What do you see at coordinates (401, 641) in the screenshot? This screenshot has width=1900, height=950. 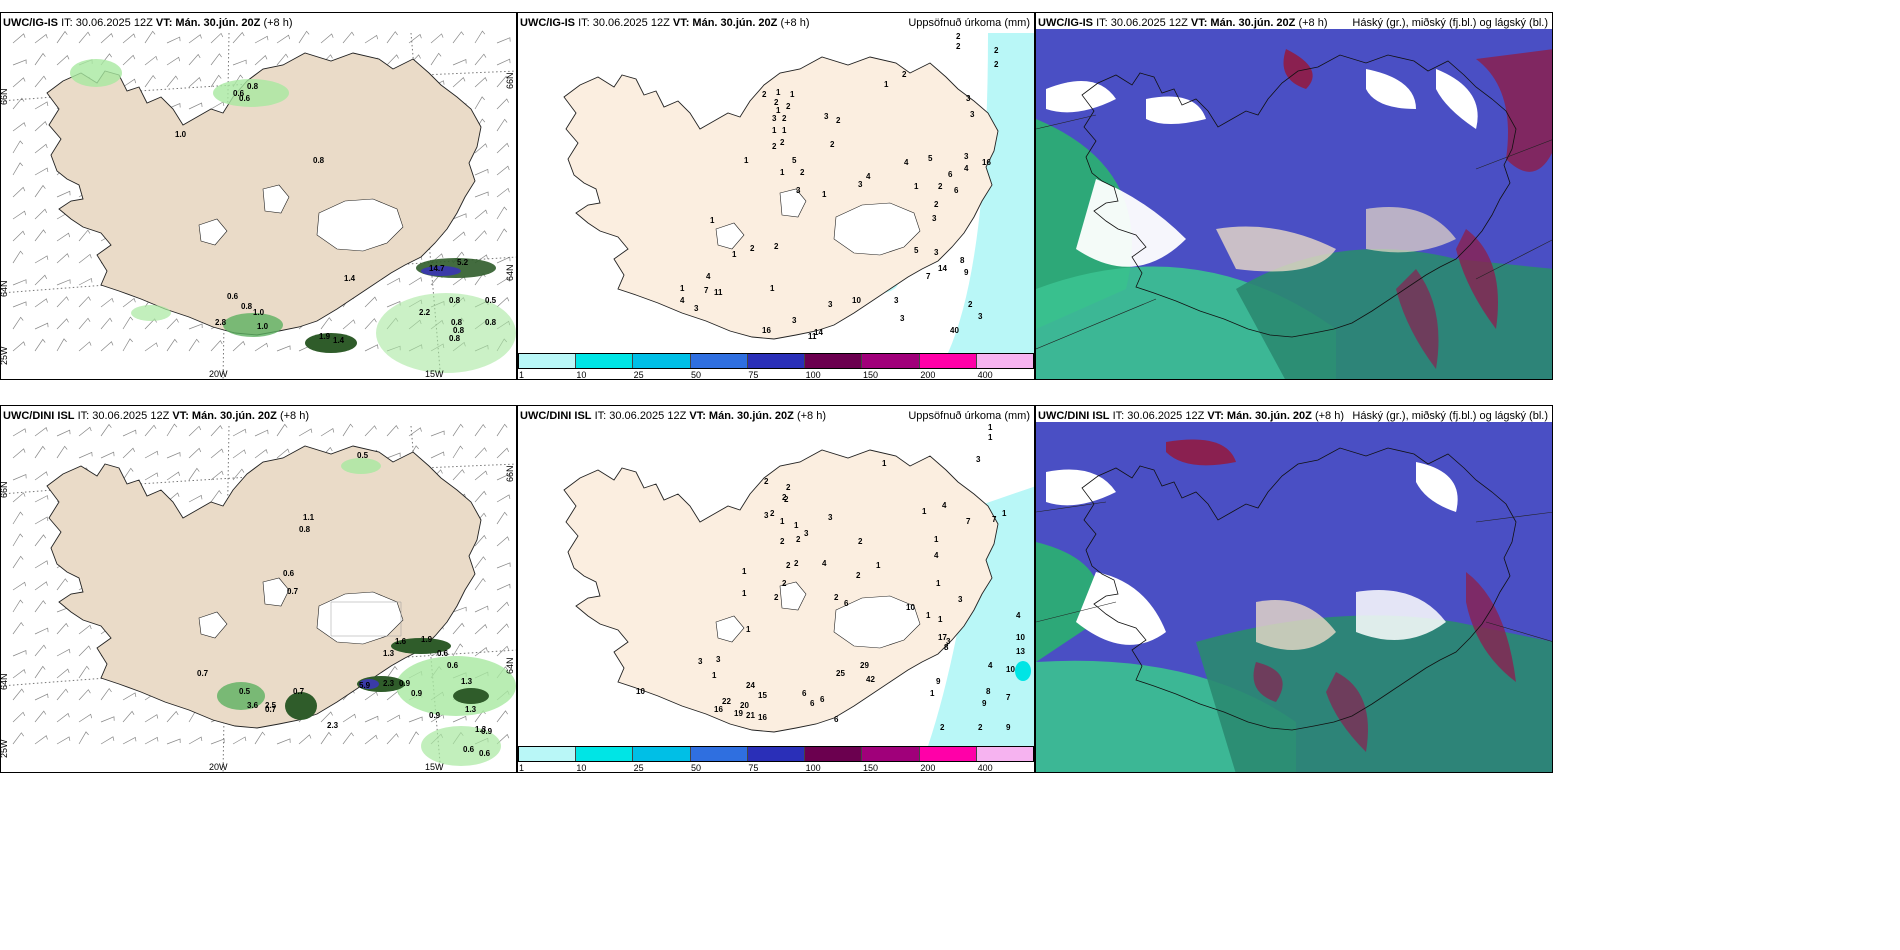 I see `value-label: 1.6` at bounding box center [401, 641].